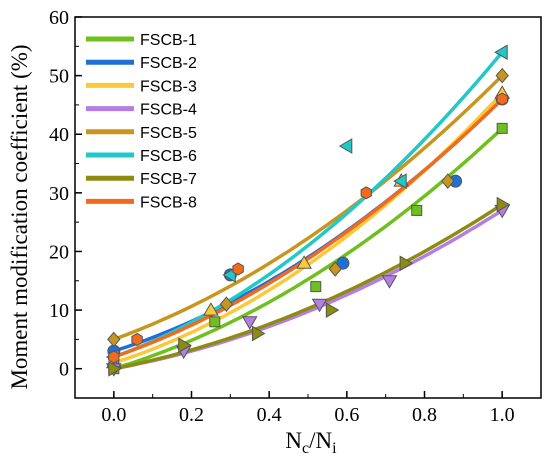 The height and width of the screenshot is (464, 550). I want to click on y-axis-title: Moment modification coefficient (%), so click(19, 216).